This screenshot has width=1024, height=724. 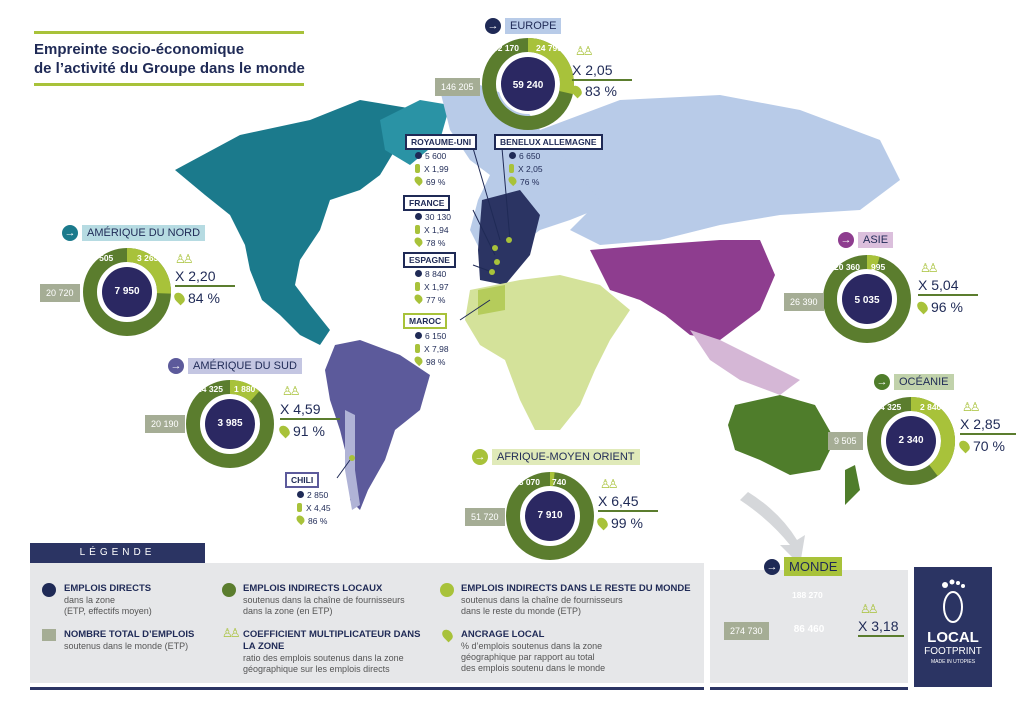 I want to click on direct-jobs: 2 340, so click(x=911, y=440).